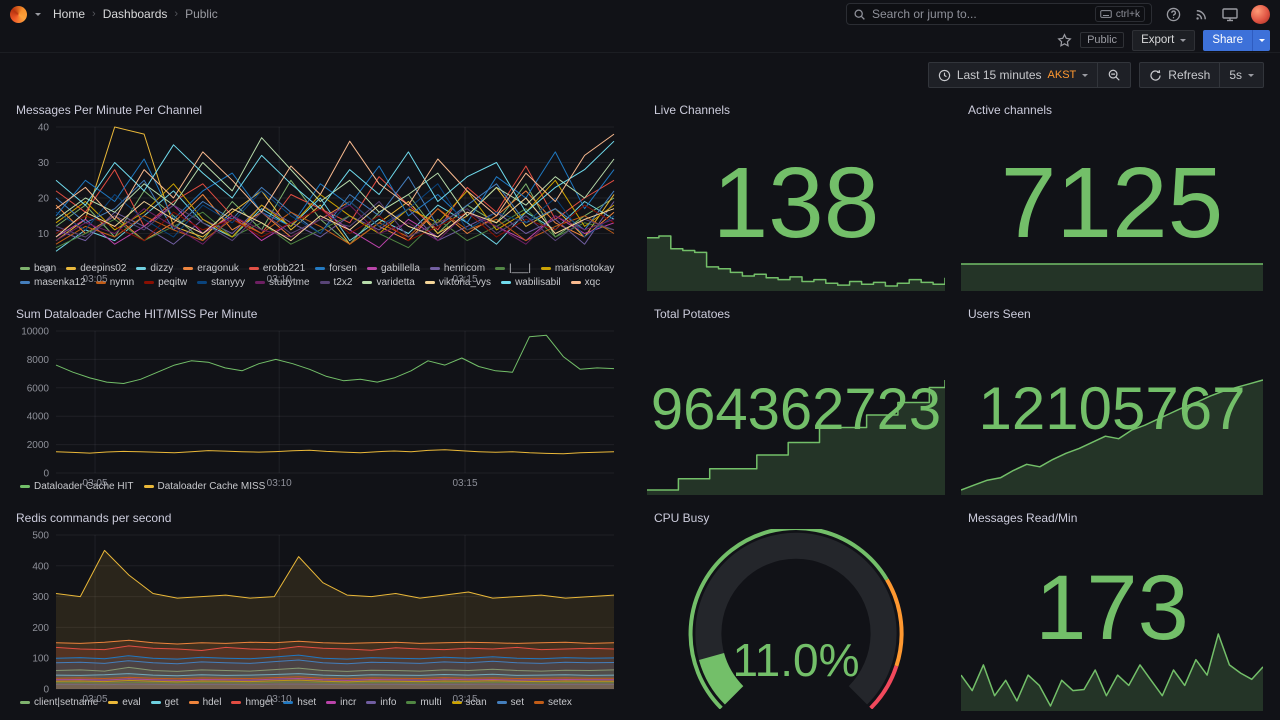  Describe the element at coordinates (38, 268) in the screenshot. I see `legend-item: bean` at that location.